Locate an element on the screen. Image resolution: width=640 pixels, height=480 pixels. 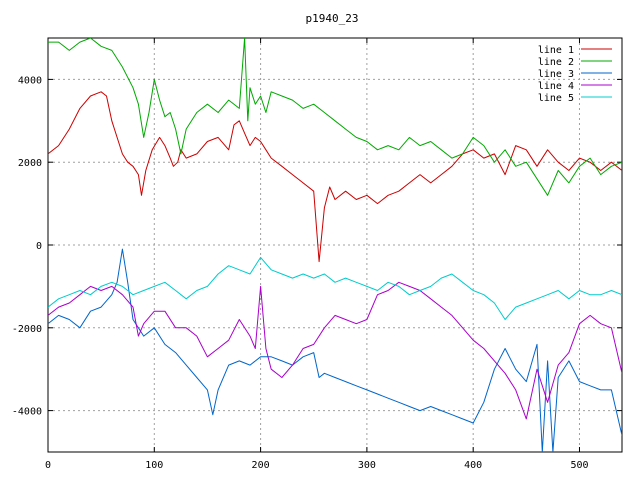
legend-label: line 5 is located at coordinates (556, 98).